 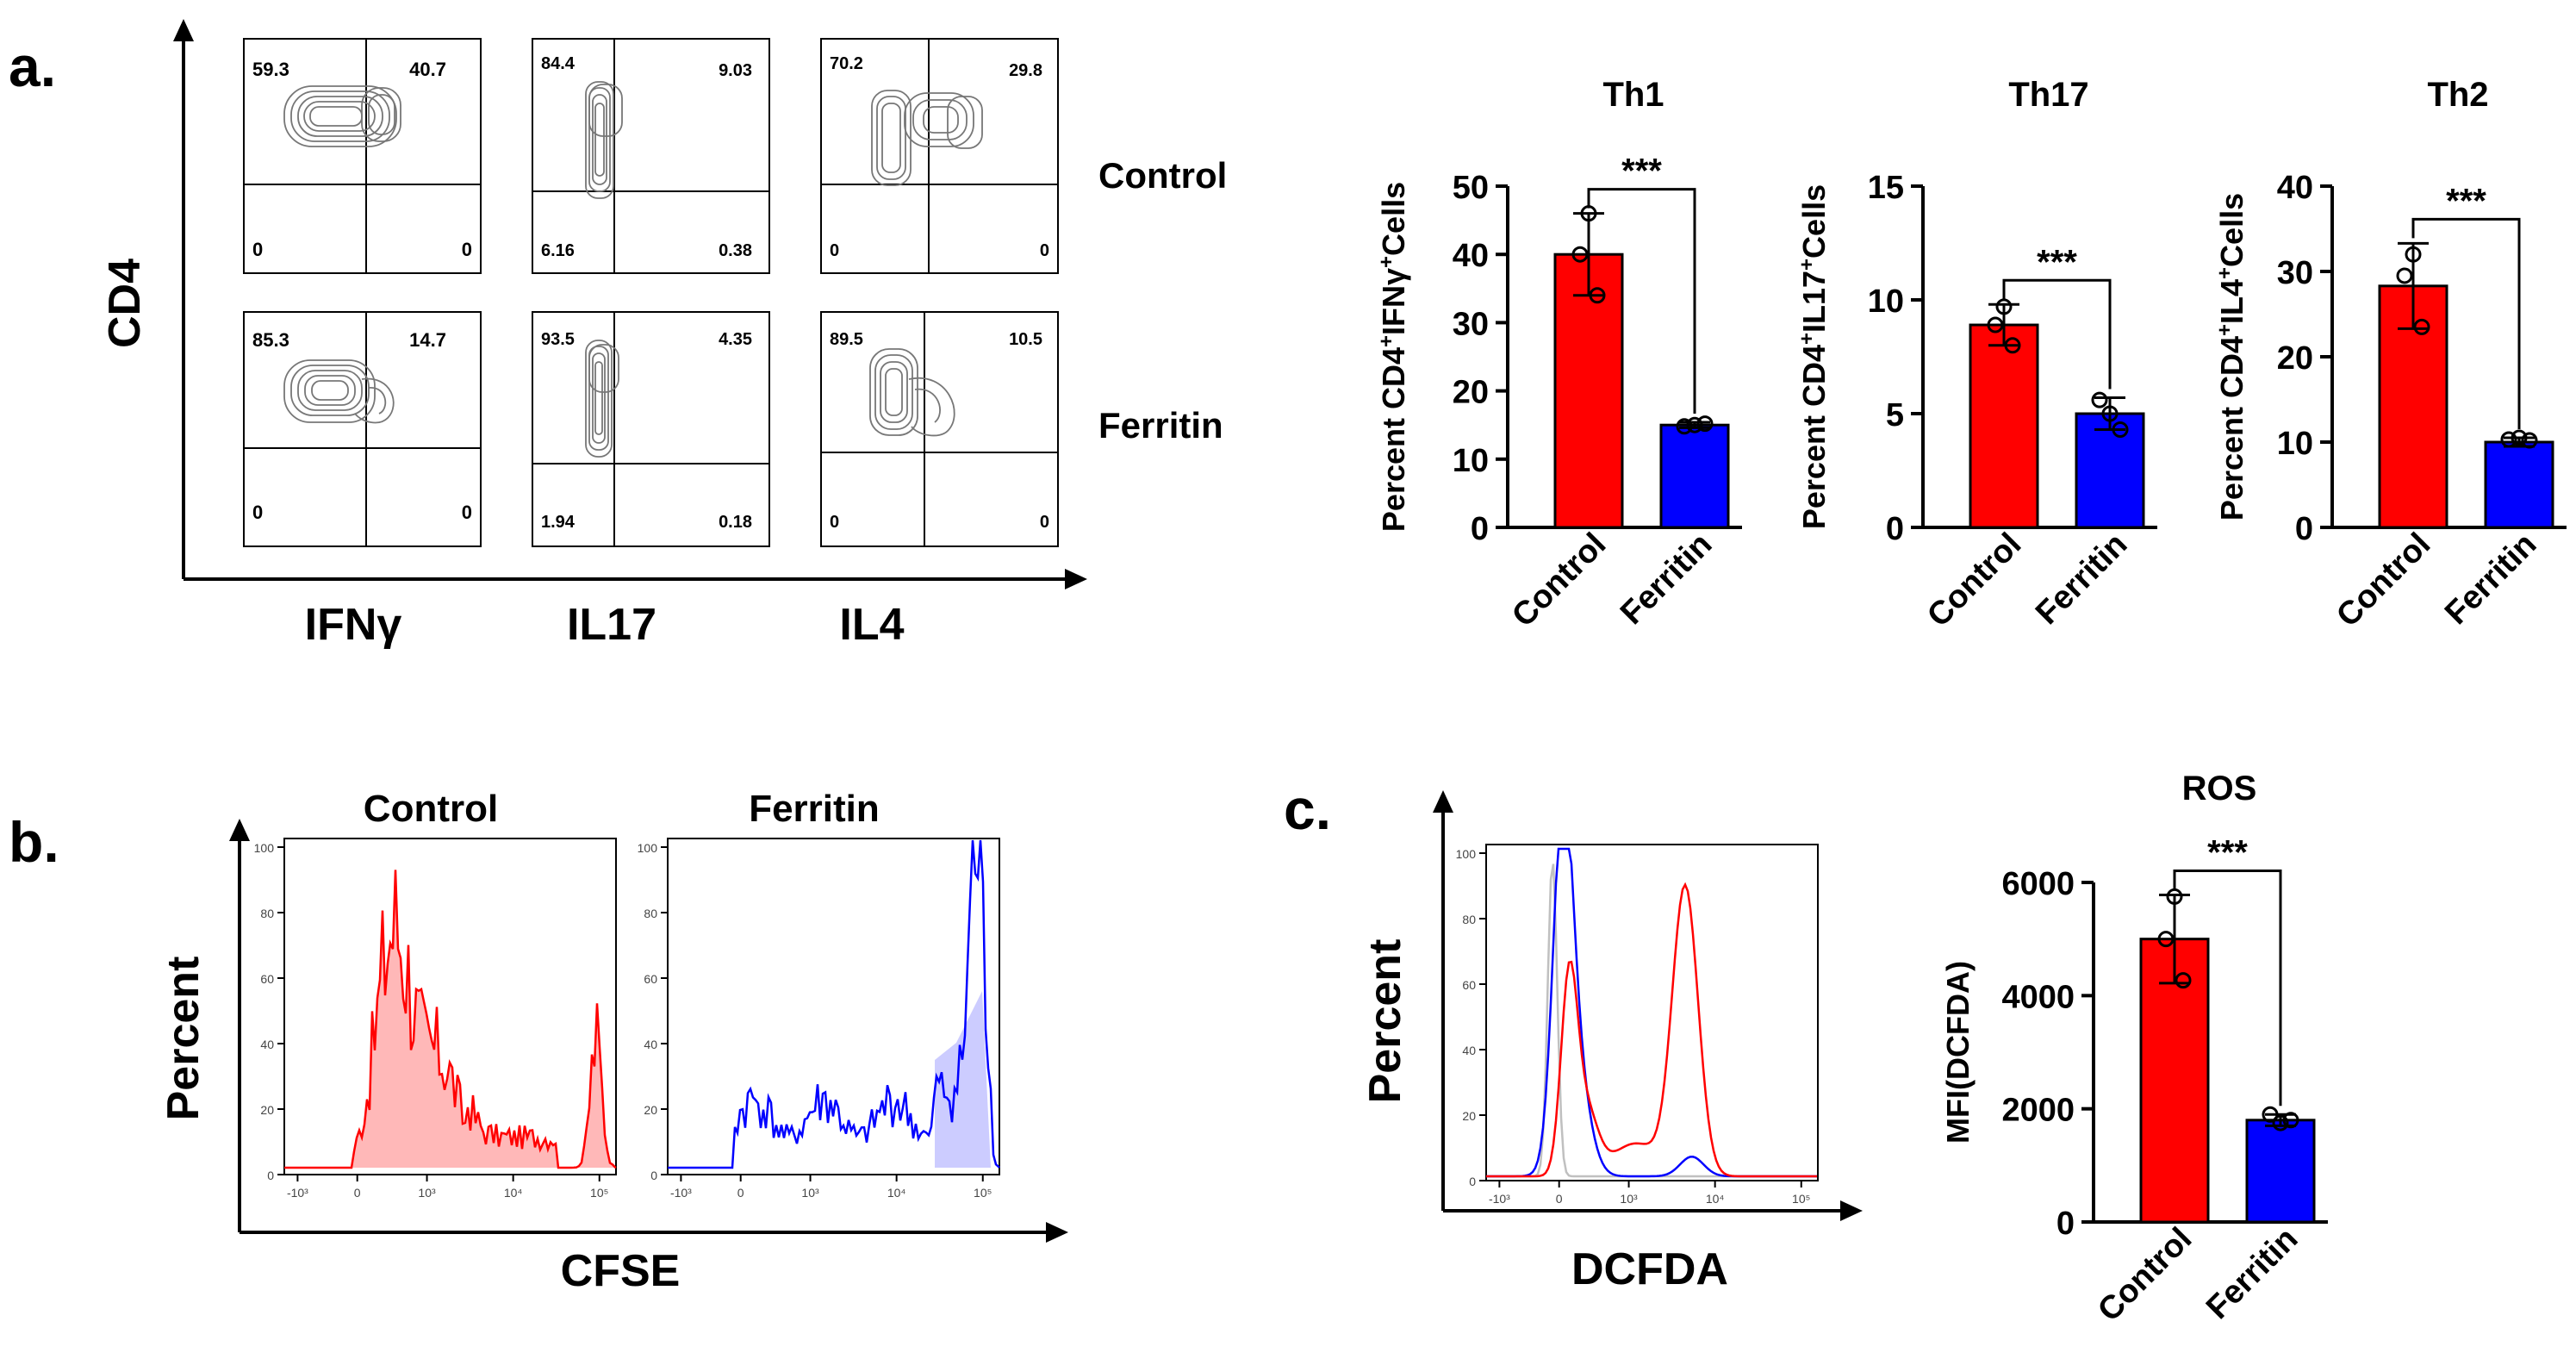 What do you see at coordinates (741, 1193) in the screenshot?
I see `cfse-ferritin-xtick-label: 0` at bounding box center [741, 1193].